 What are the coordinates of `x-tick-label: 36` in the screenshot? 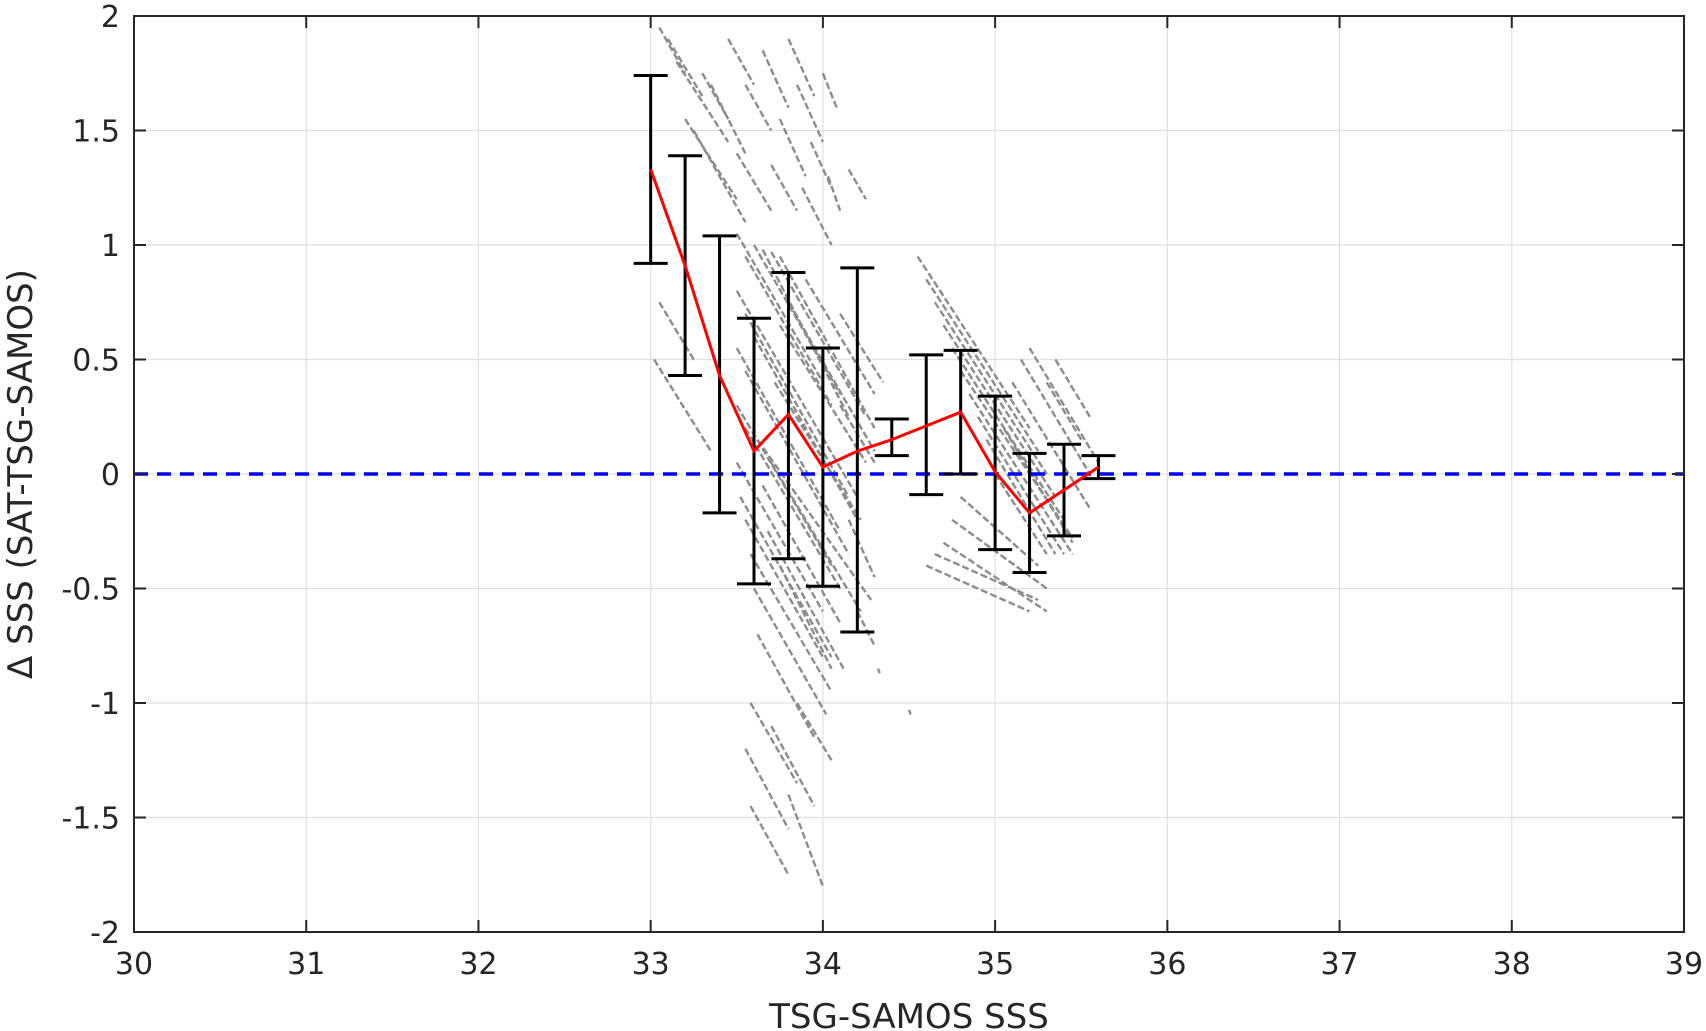 It's located at (1167, 964).